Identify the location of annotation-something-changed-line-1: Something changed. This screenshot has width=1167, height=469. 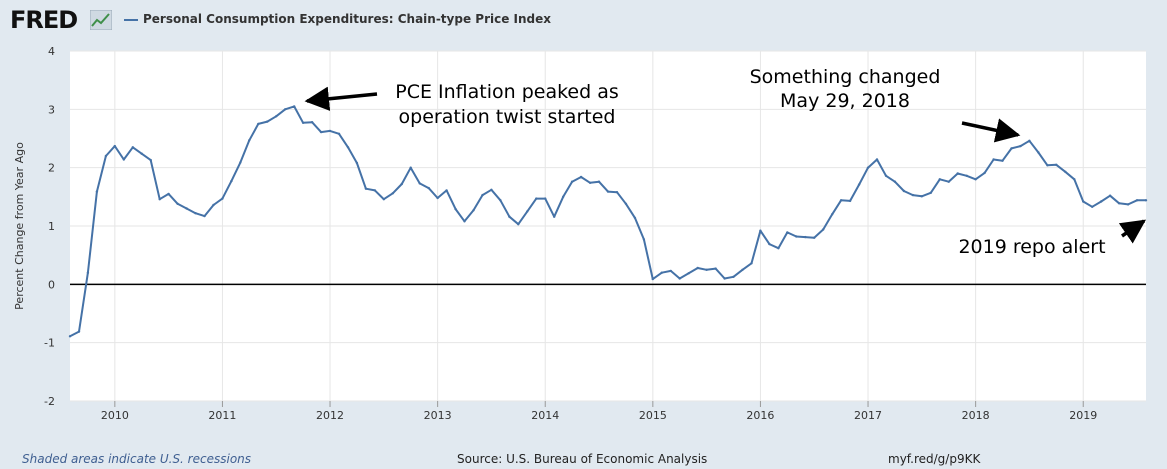
(845, 77).